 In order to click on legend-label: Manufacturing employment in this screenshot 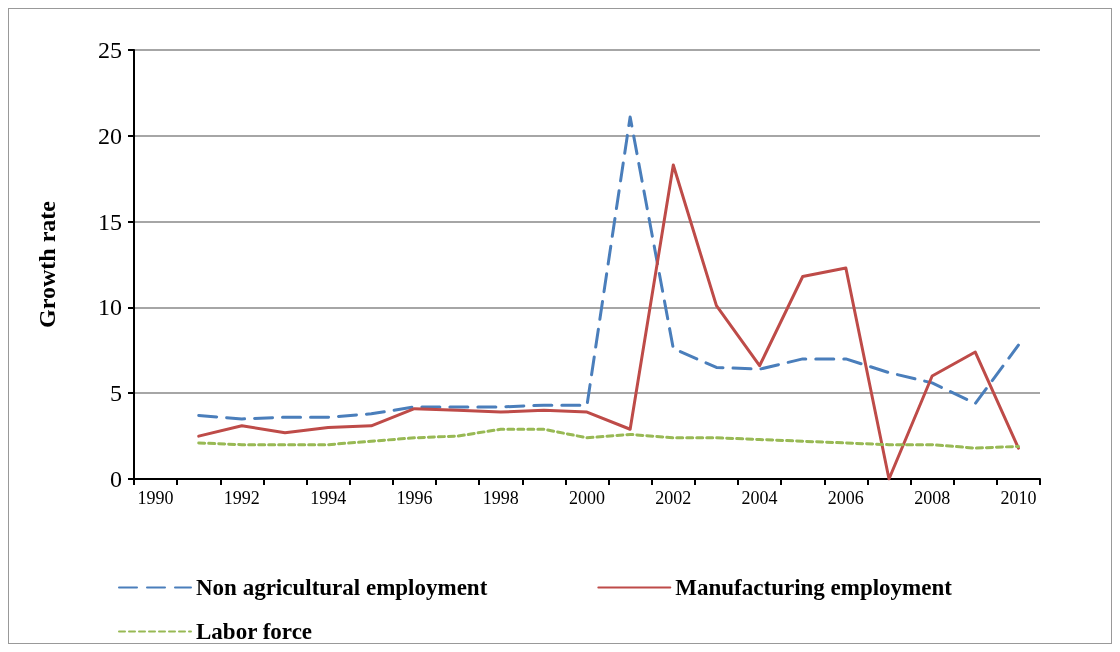, I will do `click(814, 587)`.